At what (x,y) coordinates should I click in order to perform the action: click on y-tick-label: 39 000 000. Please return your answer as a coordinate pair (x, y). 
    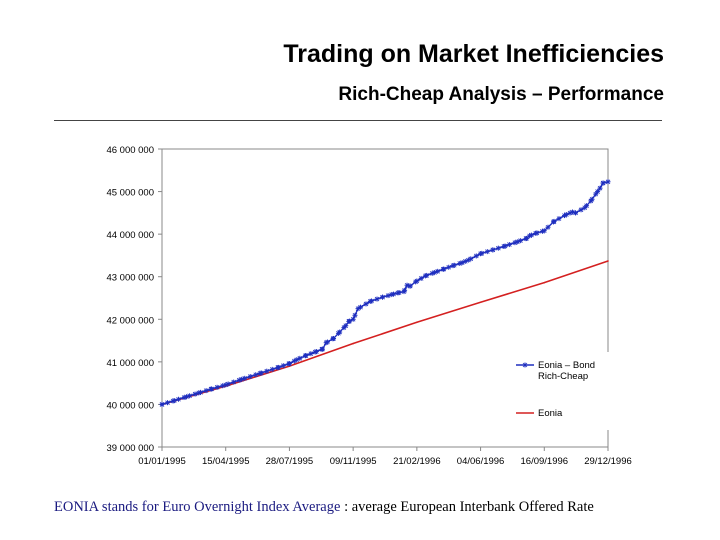
    Looking at the image, I should click on (130, 448).